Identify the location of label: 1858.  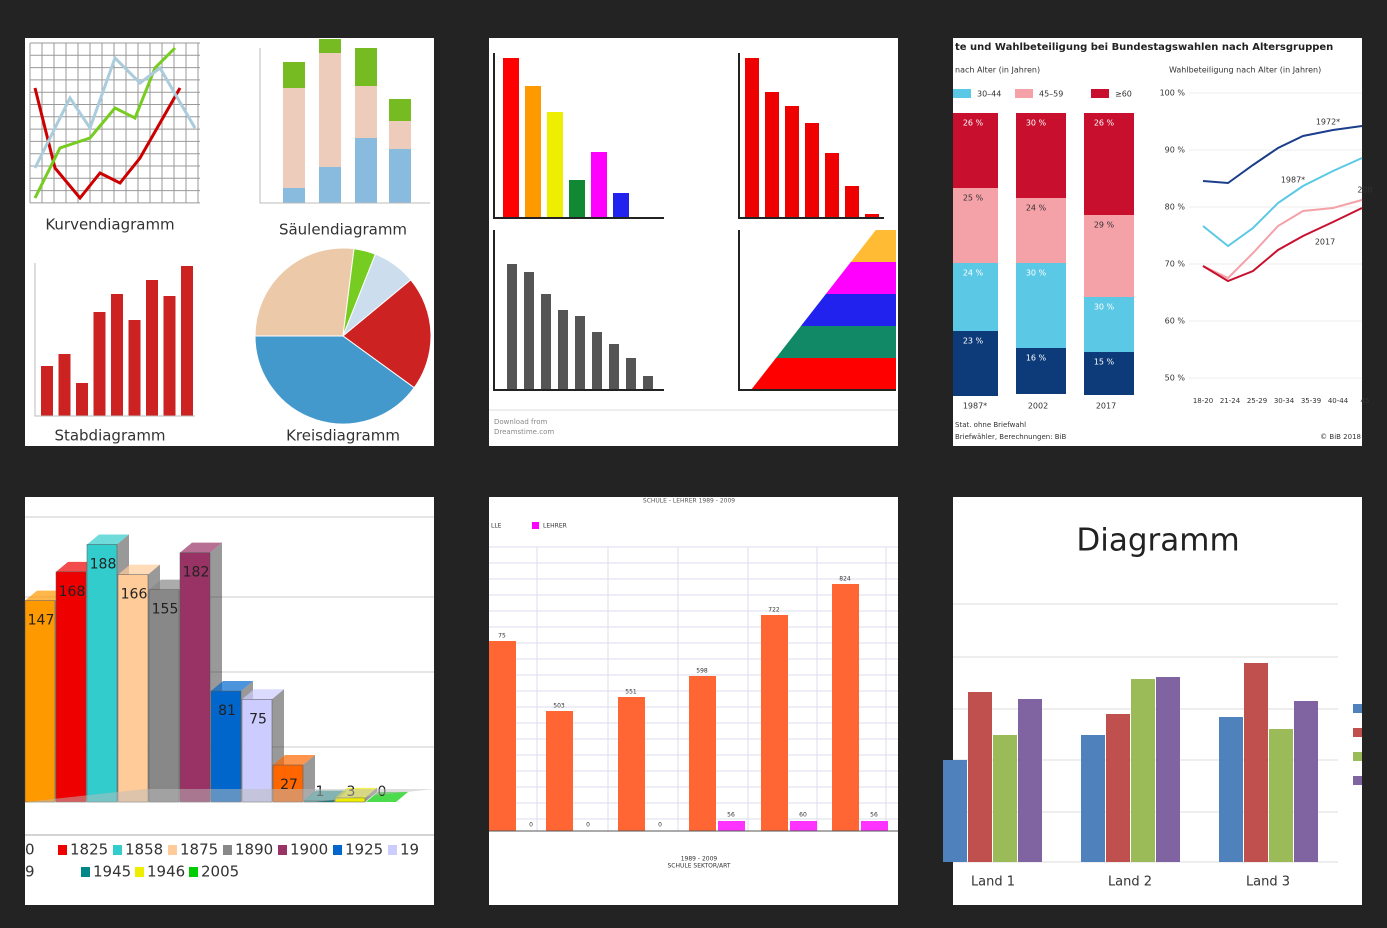
(144, 850).